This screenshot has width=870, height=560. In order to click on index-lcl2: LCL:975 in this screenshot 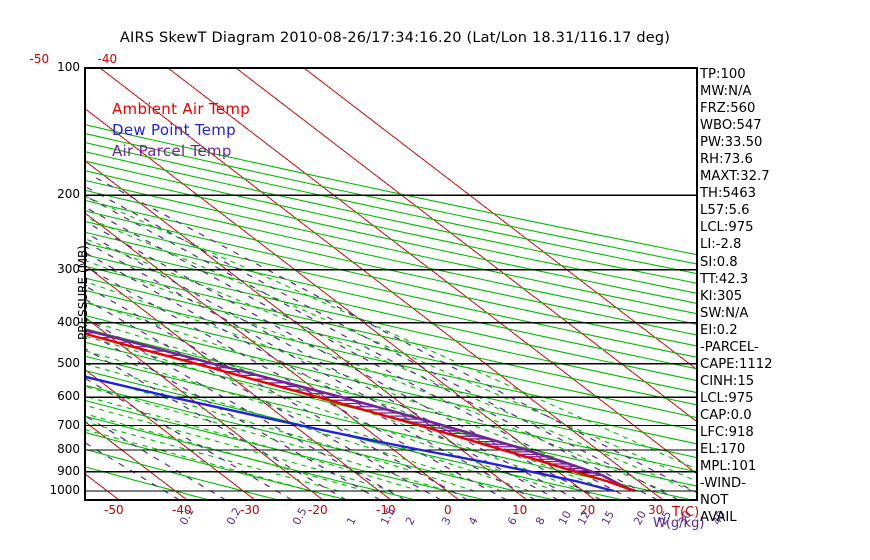, I will do `click(727, 398)`.